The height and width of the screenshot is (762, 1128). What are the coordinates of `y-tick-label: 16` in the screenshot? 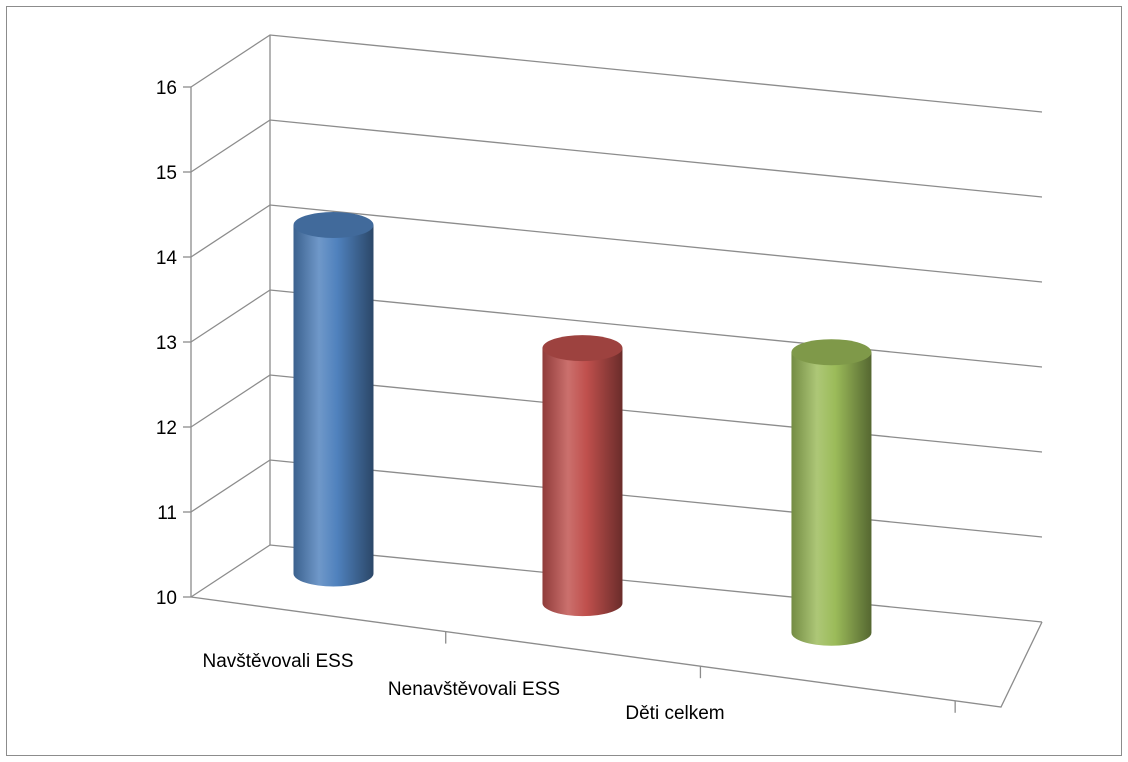 It's located at (166, 88).